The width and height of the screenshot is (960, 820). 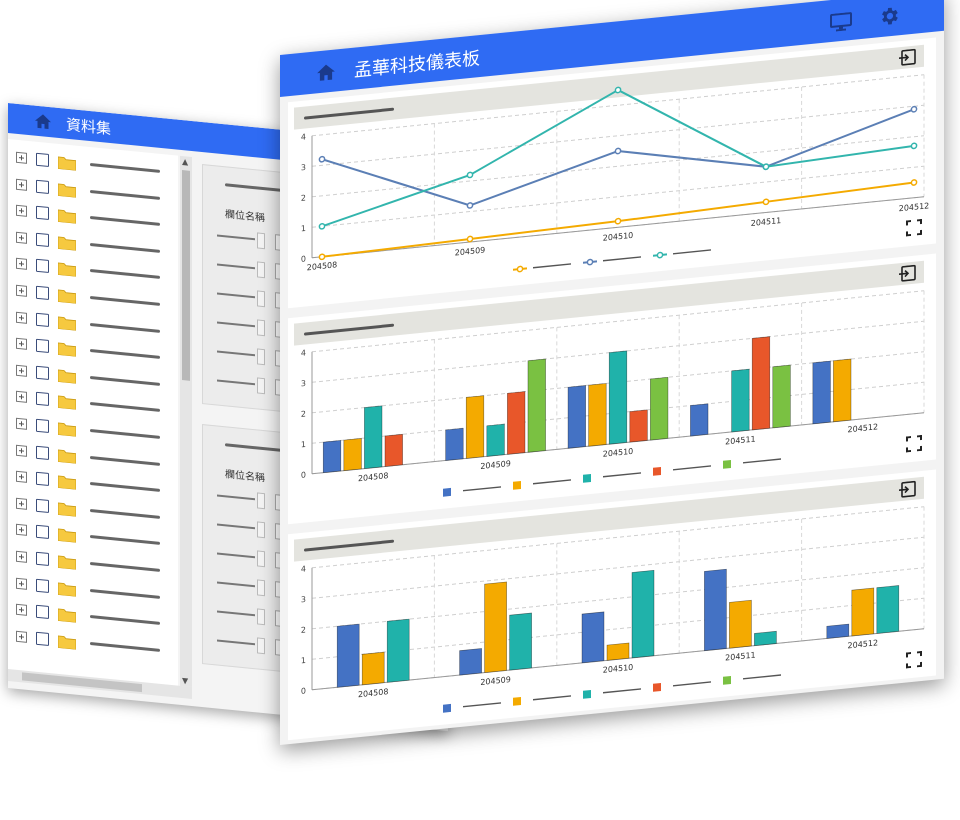 What do you see at coordinates (125, 354) in the screenshot?
I see `row-label-placeholder` at bounding box center [125, 354].